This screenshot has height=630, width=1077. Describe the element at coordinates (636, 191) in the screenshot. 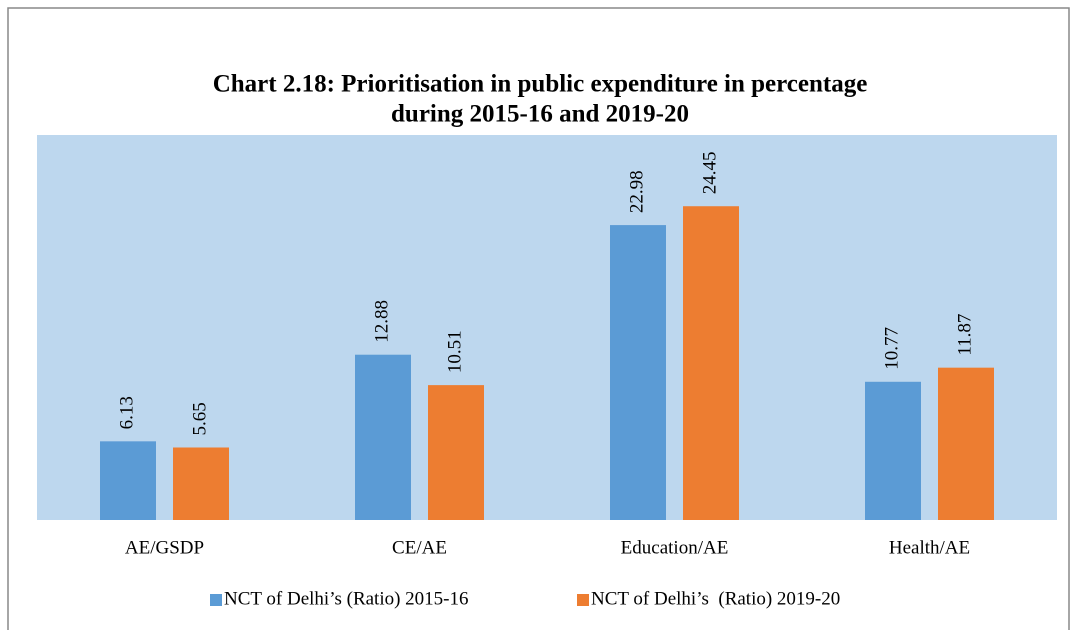

I see `value-label: 22.98` at that location.